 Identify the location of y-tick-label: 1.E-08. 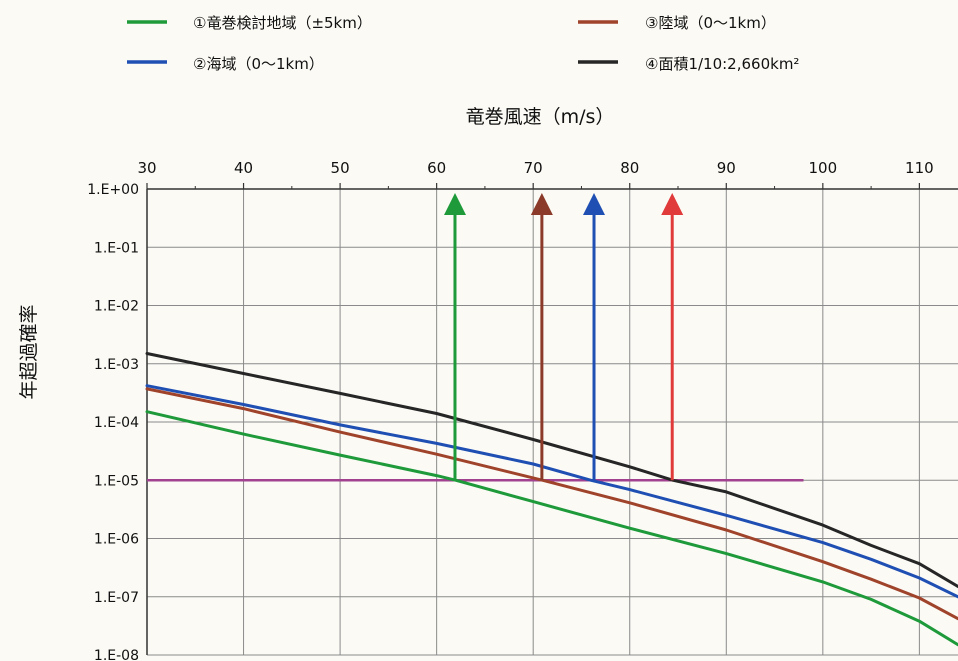
(116, 654).